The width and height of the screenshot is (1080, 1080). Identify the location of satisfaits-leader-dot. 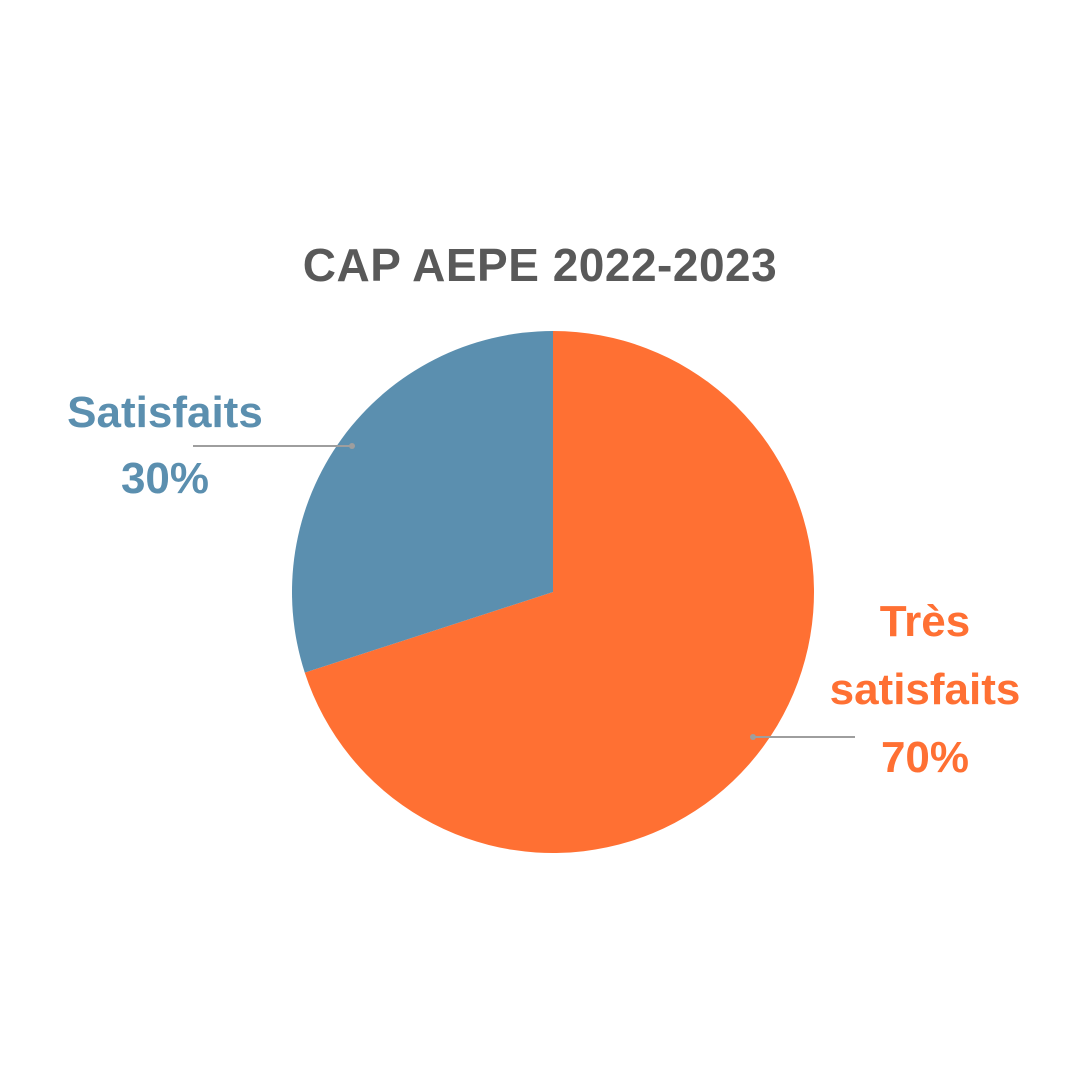
(352, 446).